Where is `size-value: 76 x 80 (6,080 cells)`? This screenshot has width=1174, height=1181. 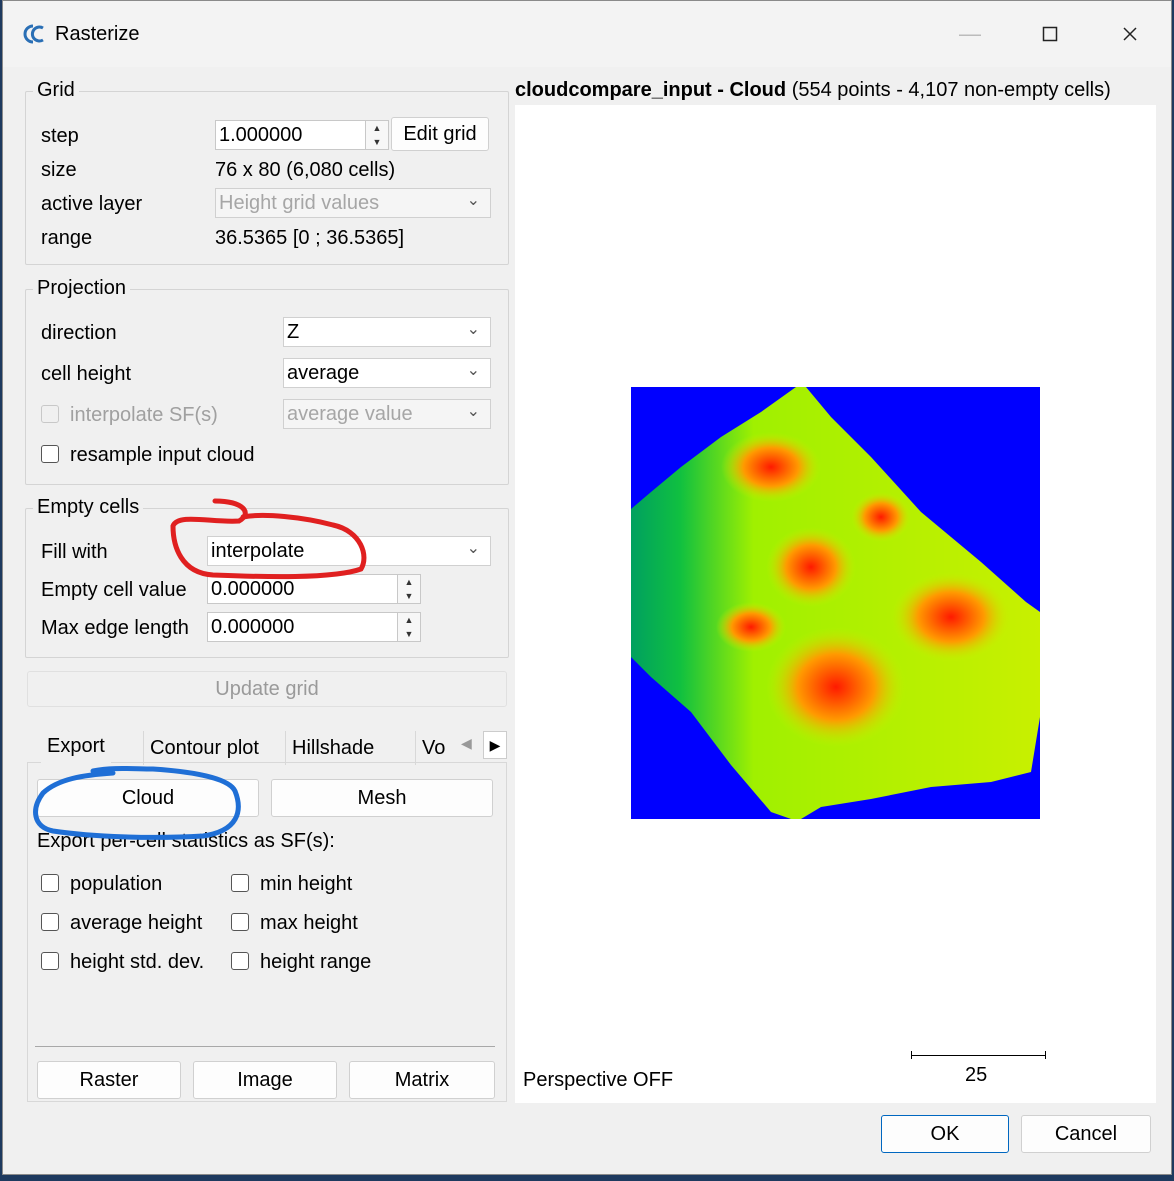
size-value: 76 x 80 (6,080 cells) is located at coordinates (305, 170).